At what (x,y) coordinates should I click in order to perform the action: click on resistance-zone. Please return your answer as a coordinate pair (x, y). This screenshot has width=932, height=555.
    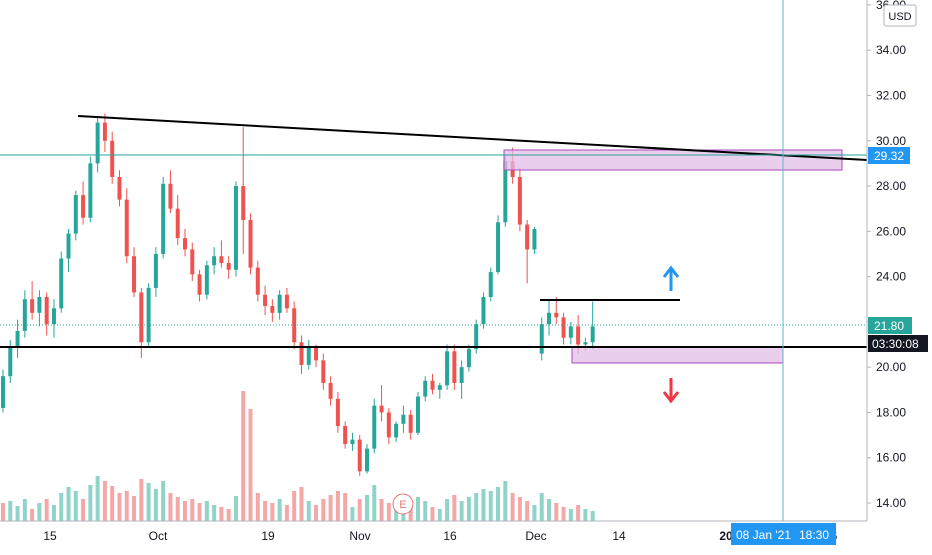
    Looking at the image, I should click on (673, 160).